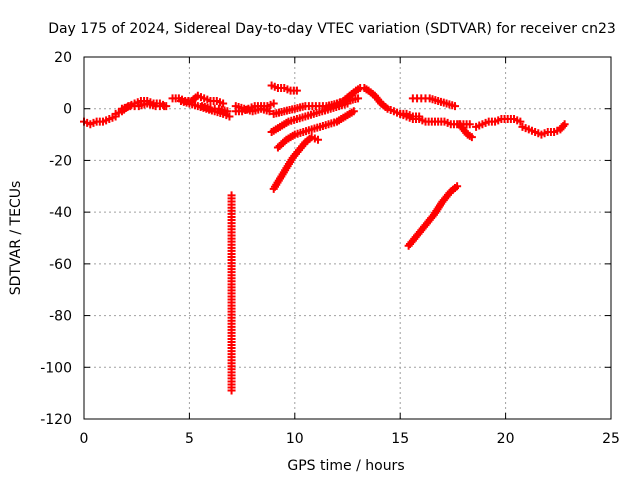 The height and width of the screenshot is (480, 640). Describe the element at coordinates (60, 161) in the screenshot. I see `y-tick-label: -20` at that location.